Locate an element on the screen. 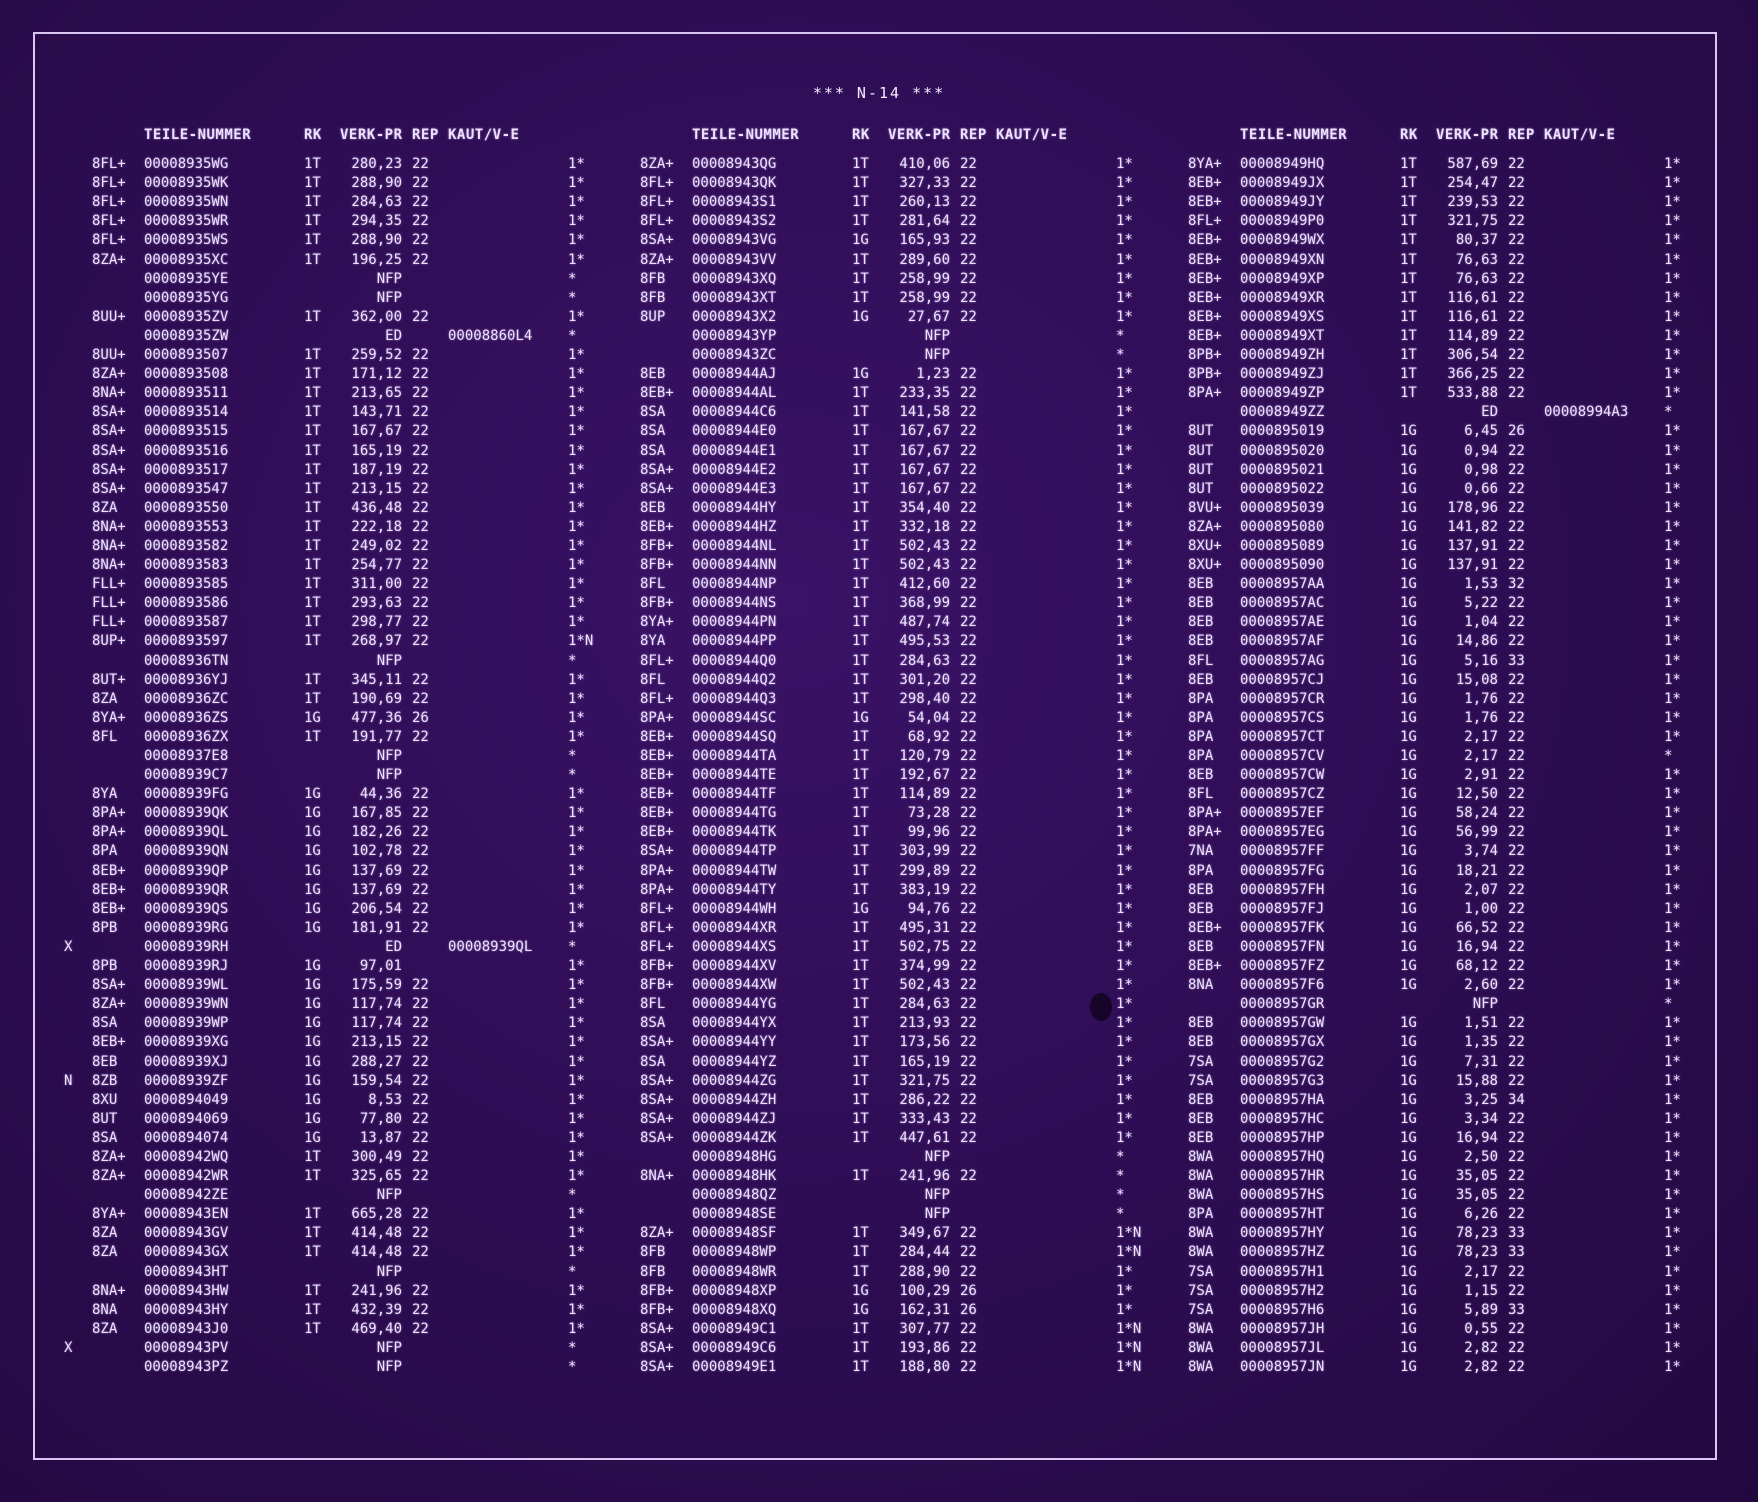  part-number: 0000893517 is located at coordinates (186, 469).